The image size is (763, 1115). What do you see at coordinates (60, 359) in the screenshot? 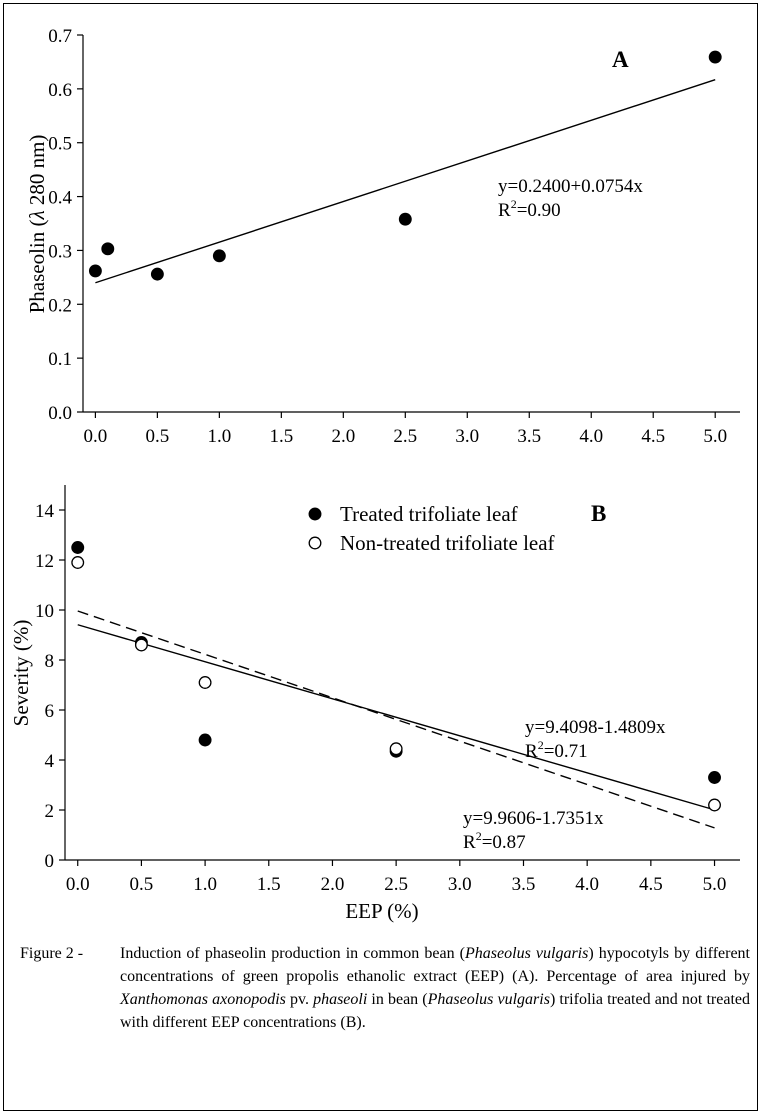
I see `y-tick-label: 0.1` at bounding box center [60, 359].